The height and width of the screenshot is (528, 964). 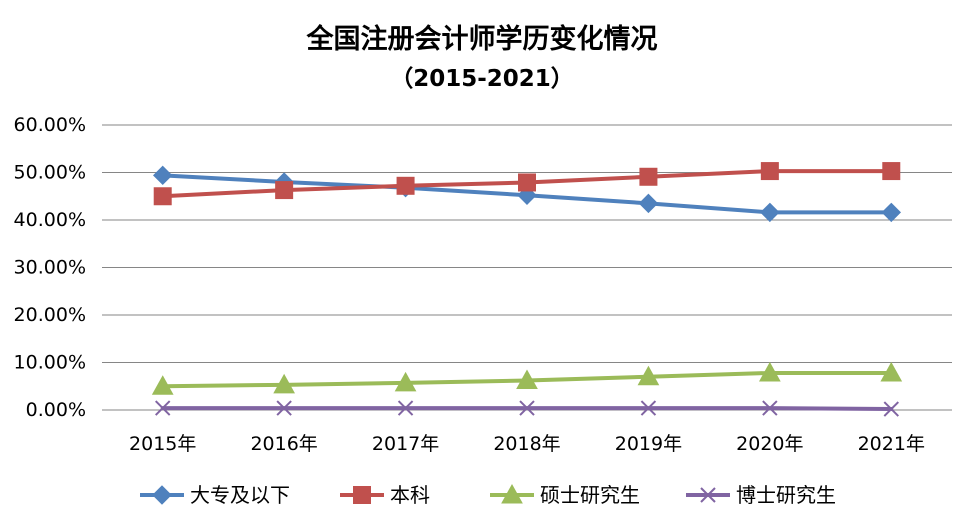 I want to click on legend-label: 硕士研究生, so click(x=590, y=495).